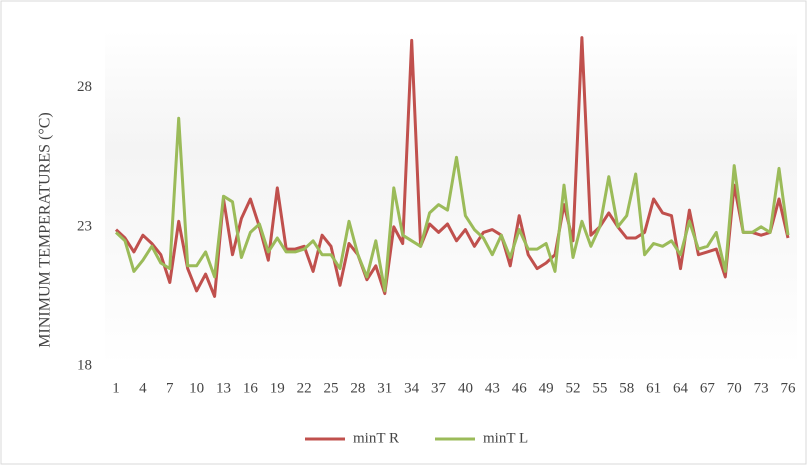 This screenshot has height=466, width=808. I want to click on x-tick-label: 61, so click(653, 388).